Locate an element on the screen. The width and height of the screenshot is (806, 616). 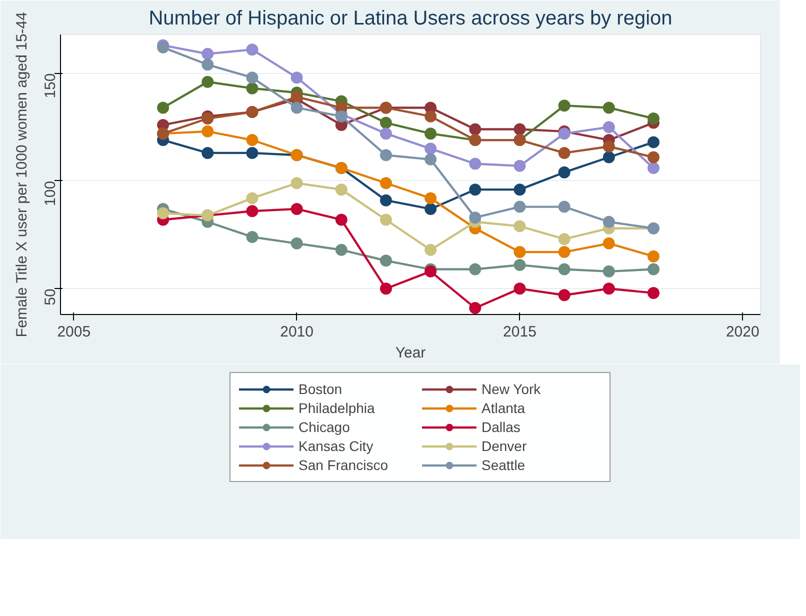
y-axis-title: Female Title X user per 1000 women aged 15-44 is located at coordinates (22, 175).